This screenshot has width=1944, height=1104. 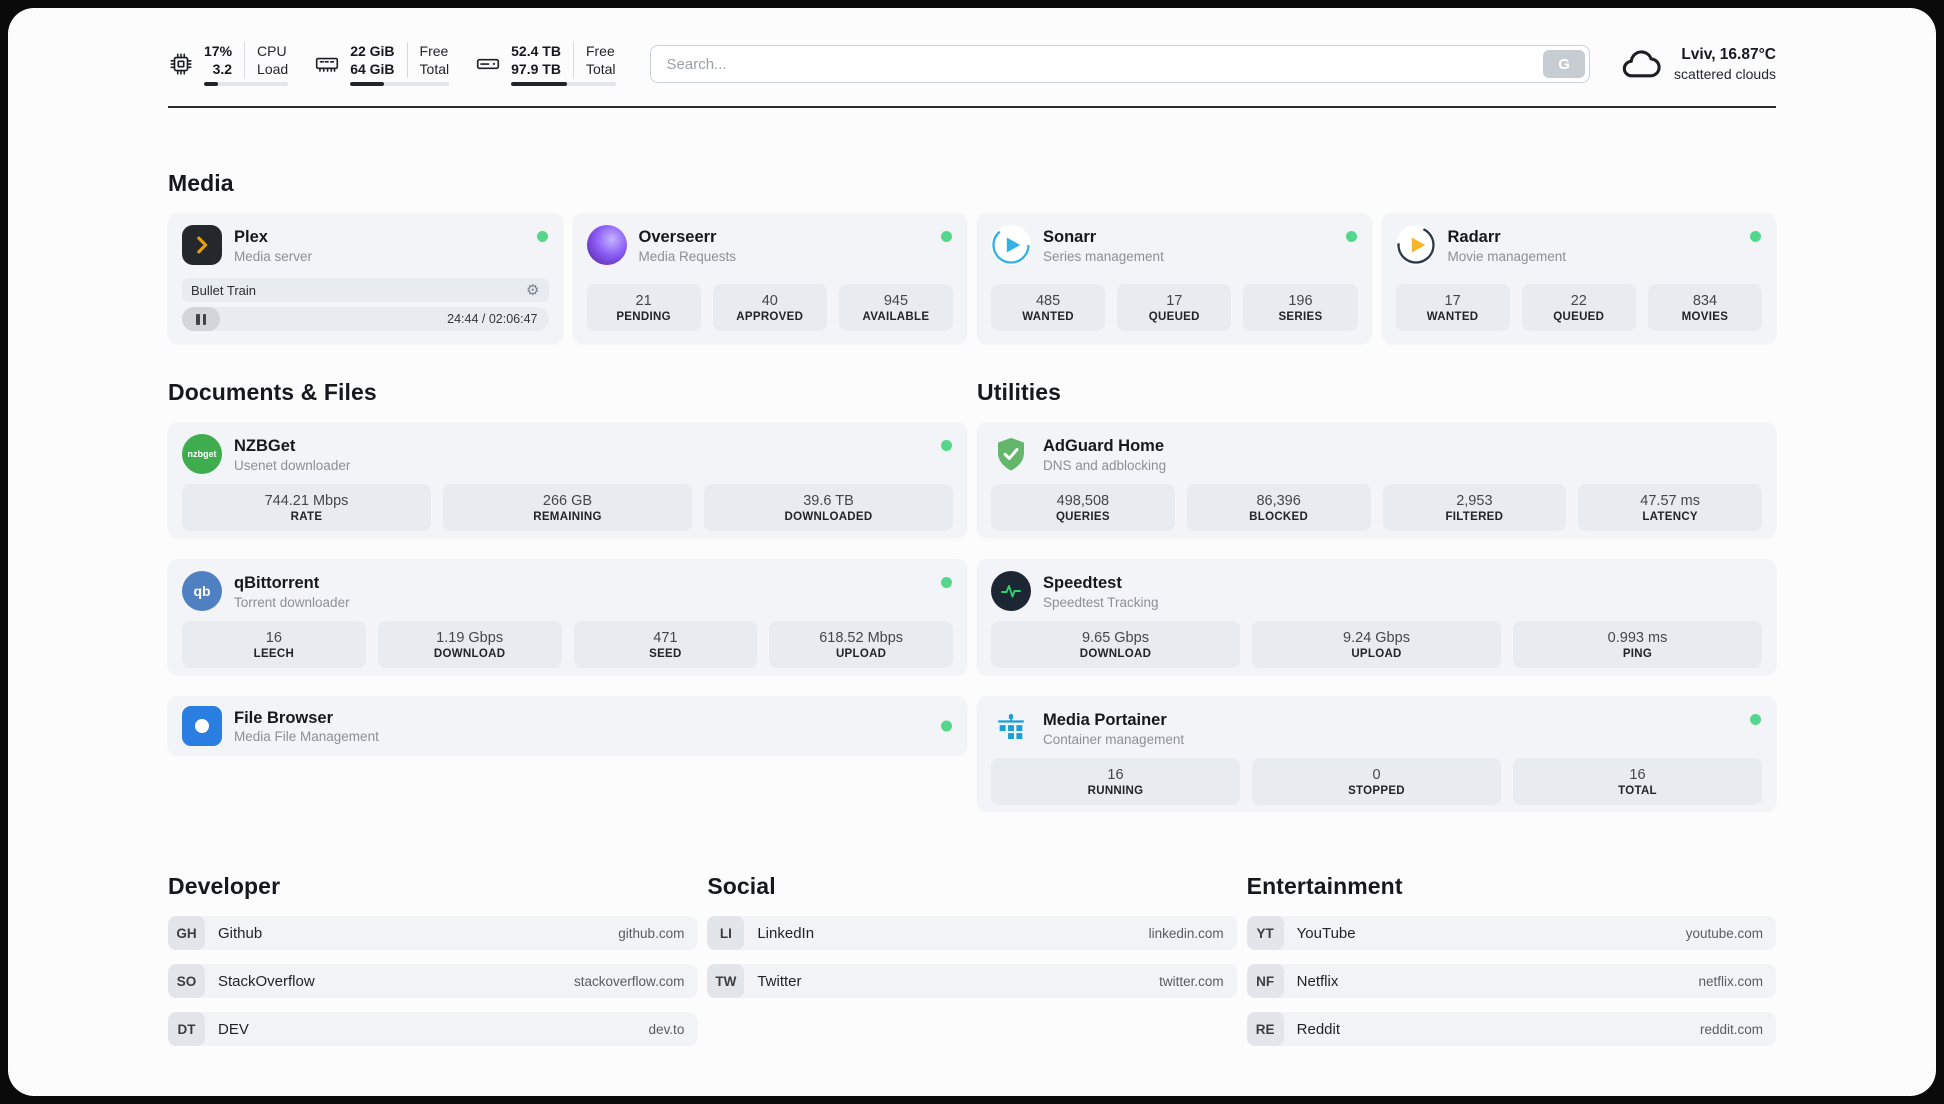 I want to click on app-name: qBittorrent, so click(x=277, y=583).